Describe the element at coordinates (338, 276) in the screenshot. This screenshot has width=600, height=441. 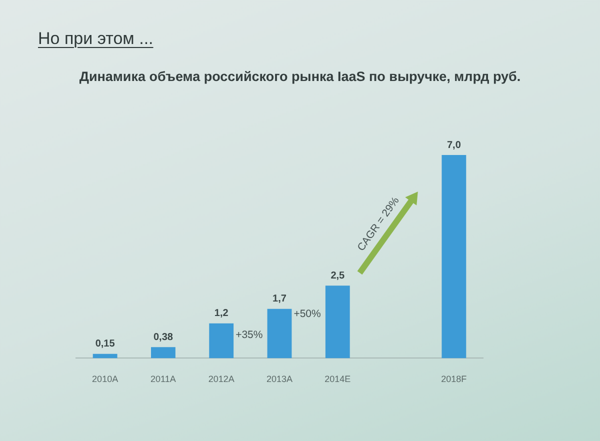
I see `data-label: 2,5` at that location.